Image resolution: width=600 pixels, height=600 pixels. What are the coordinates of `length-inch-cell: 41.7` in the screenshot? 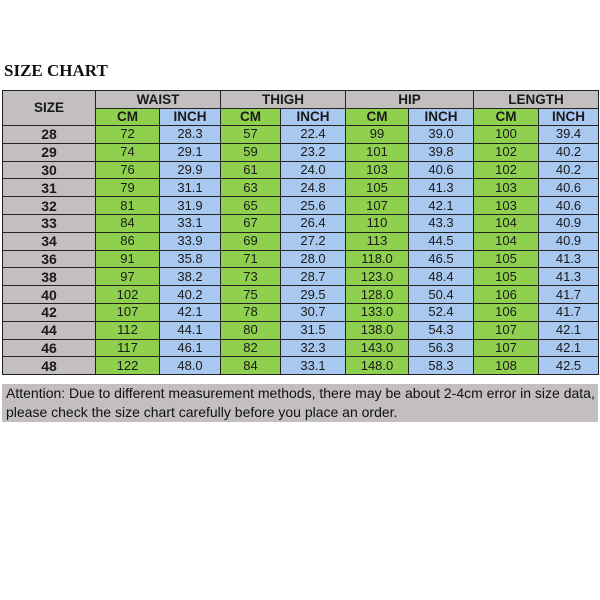 It's located at (569, 294).